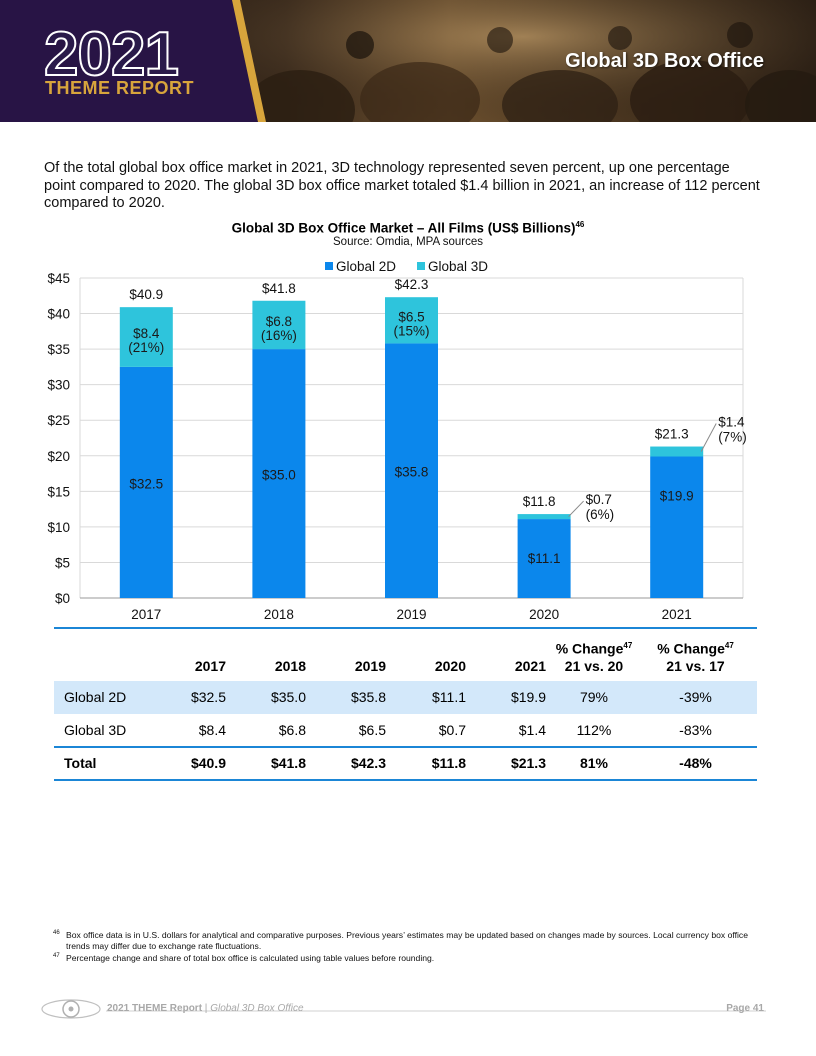 This screenshot has width=816, height=1056. I want to click on y-tick-label: $15, so click(58, 491).